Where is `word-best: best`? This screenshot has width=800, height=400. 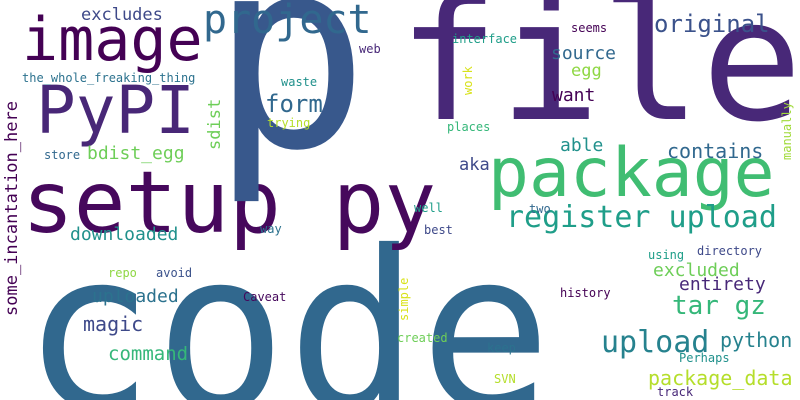
word-best: best is located at coordinates (438, 230).